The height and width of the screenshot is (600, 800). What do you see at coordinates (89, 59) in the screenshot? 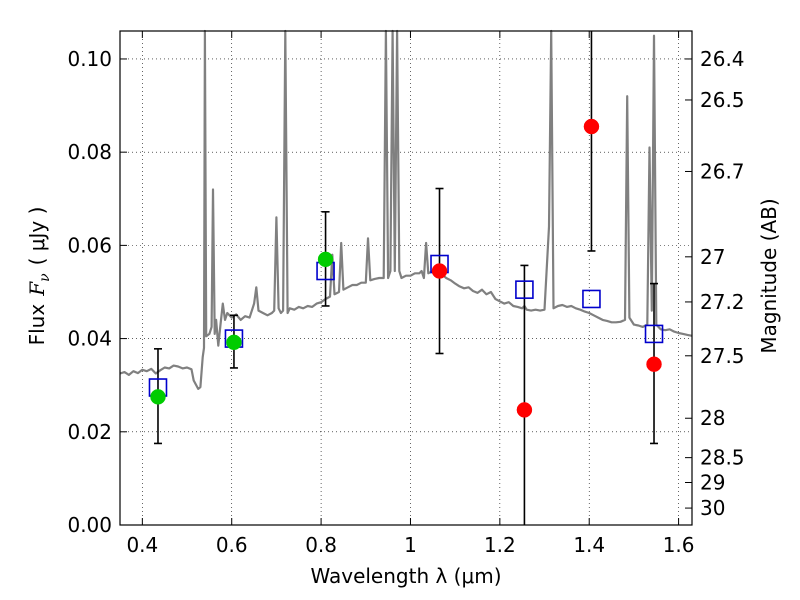
I see `y-tick-label: 0.10` at bounding box center [89, 59].